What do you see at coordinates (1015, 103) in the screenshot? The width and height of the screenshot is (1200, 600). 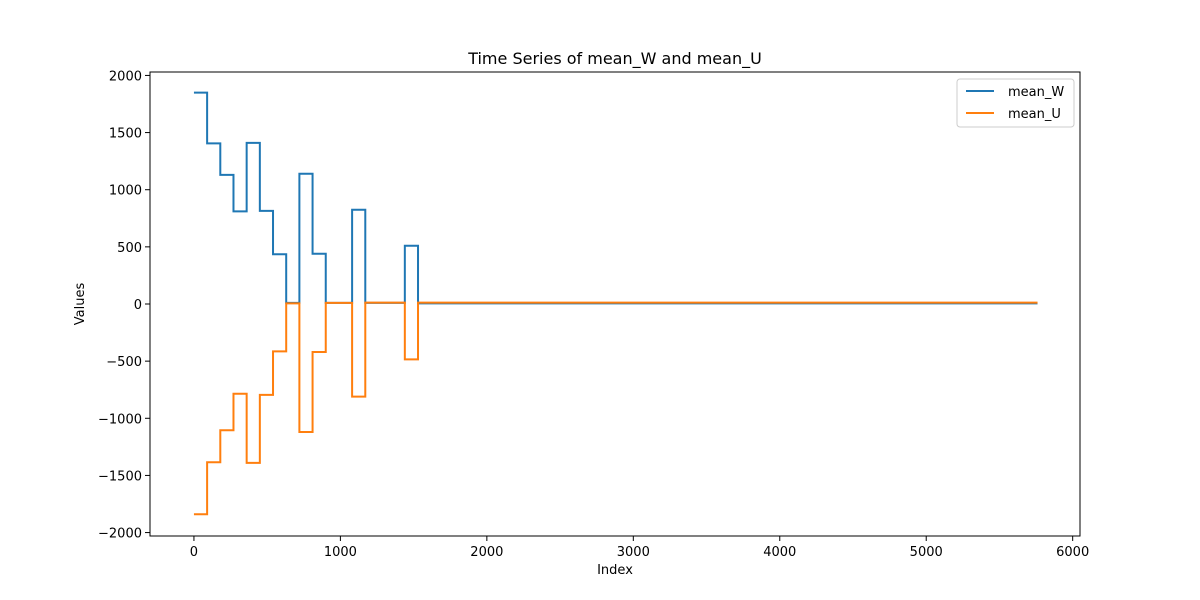 I see `legend: mean_W mean_U` at bounding box center [1015, 103].